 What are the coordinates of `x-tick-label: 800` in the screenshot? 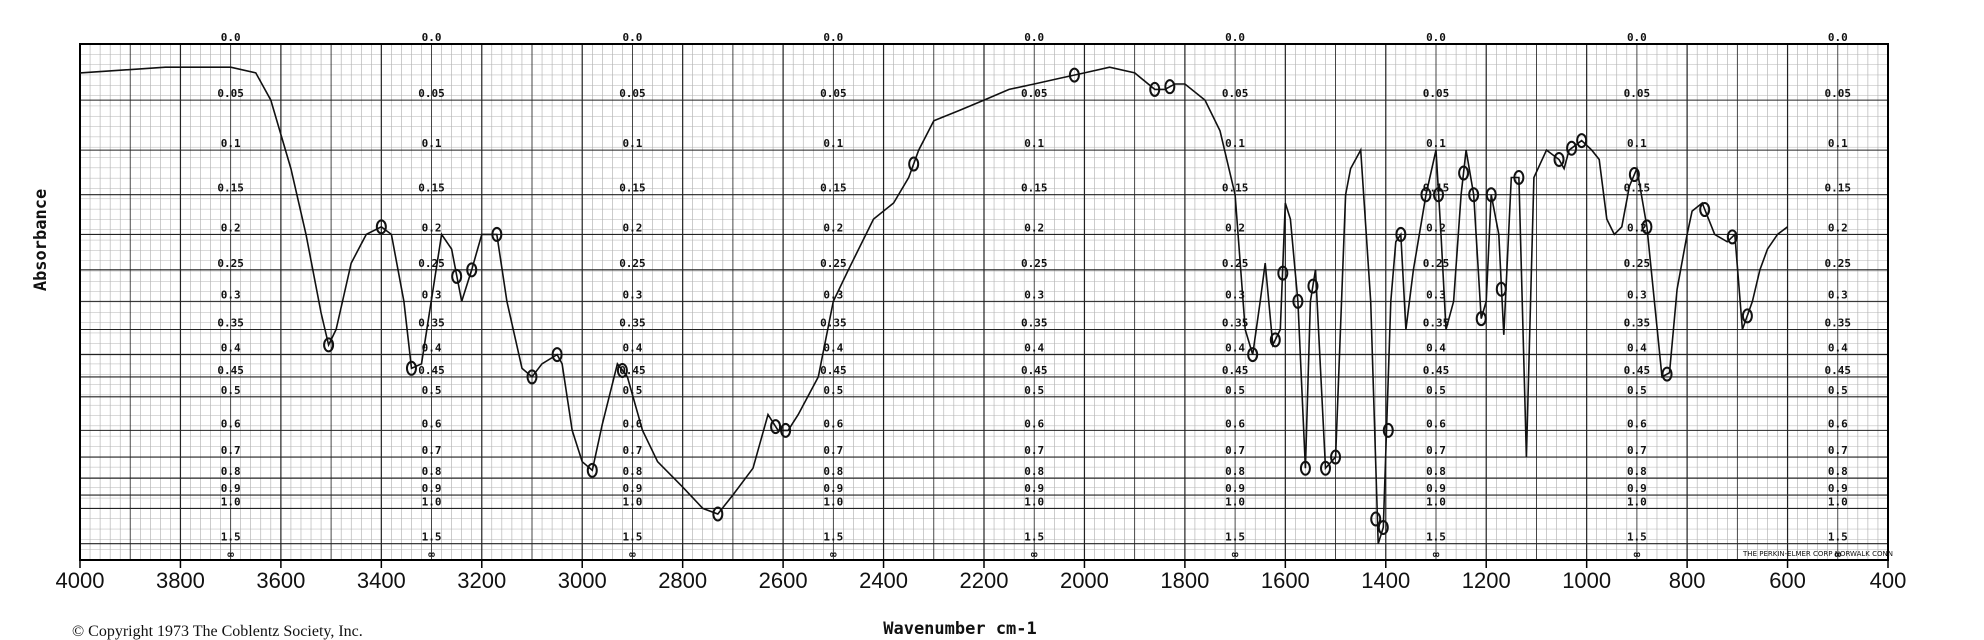 It's located at (1687, 580).